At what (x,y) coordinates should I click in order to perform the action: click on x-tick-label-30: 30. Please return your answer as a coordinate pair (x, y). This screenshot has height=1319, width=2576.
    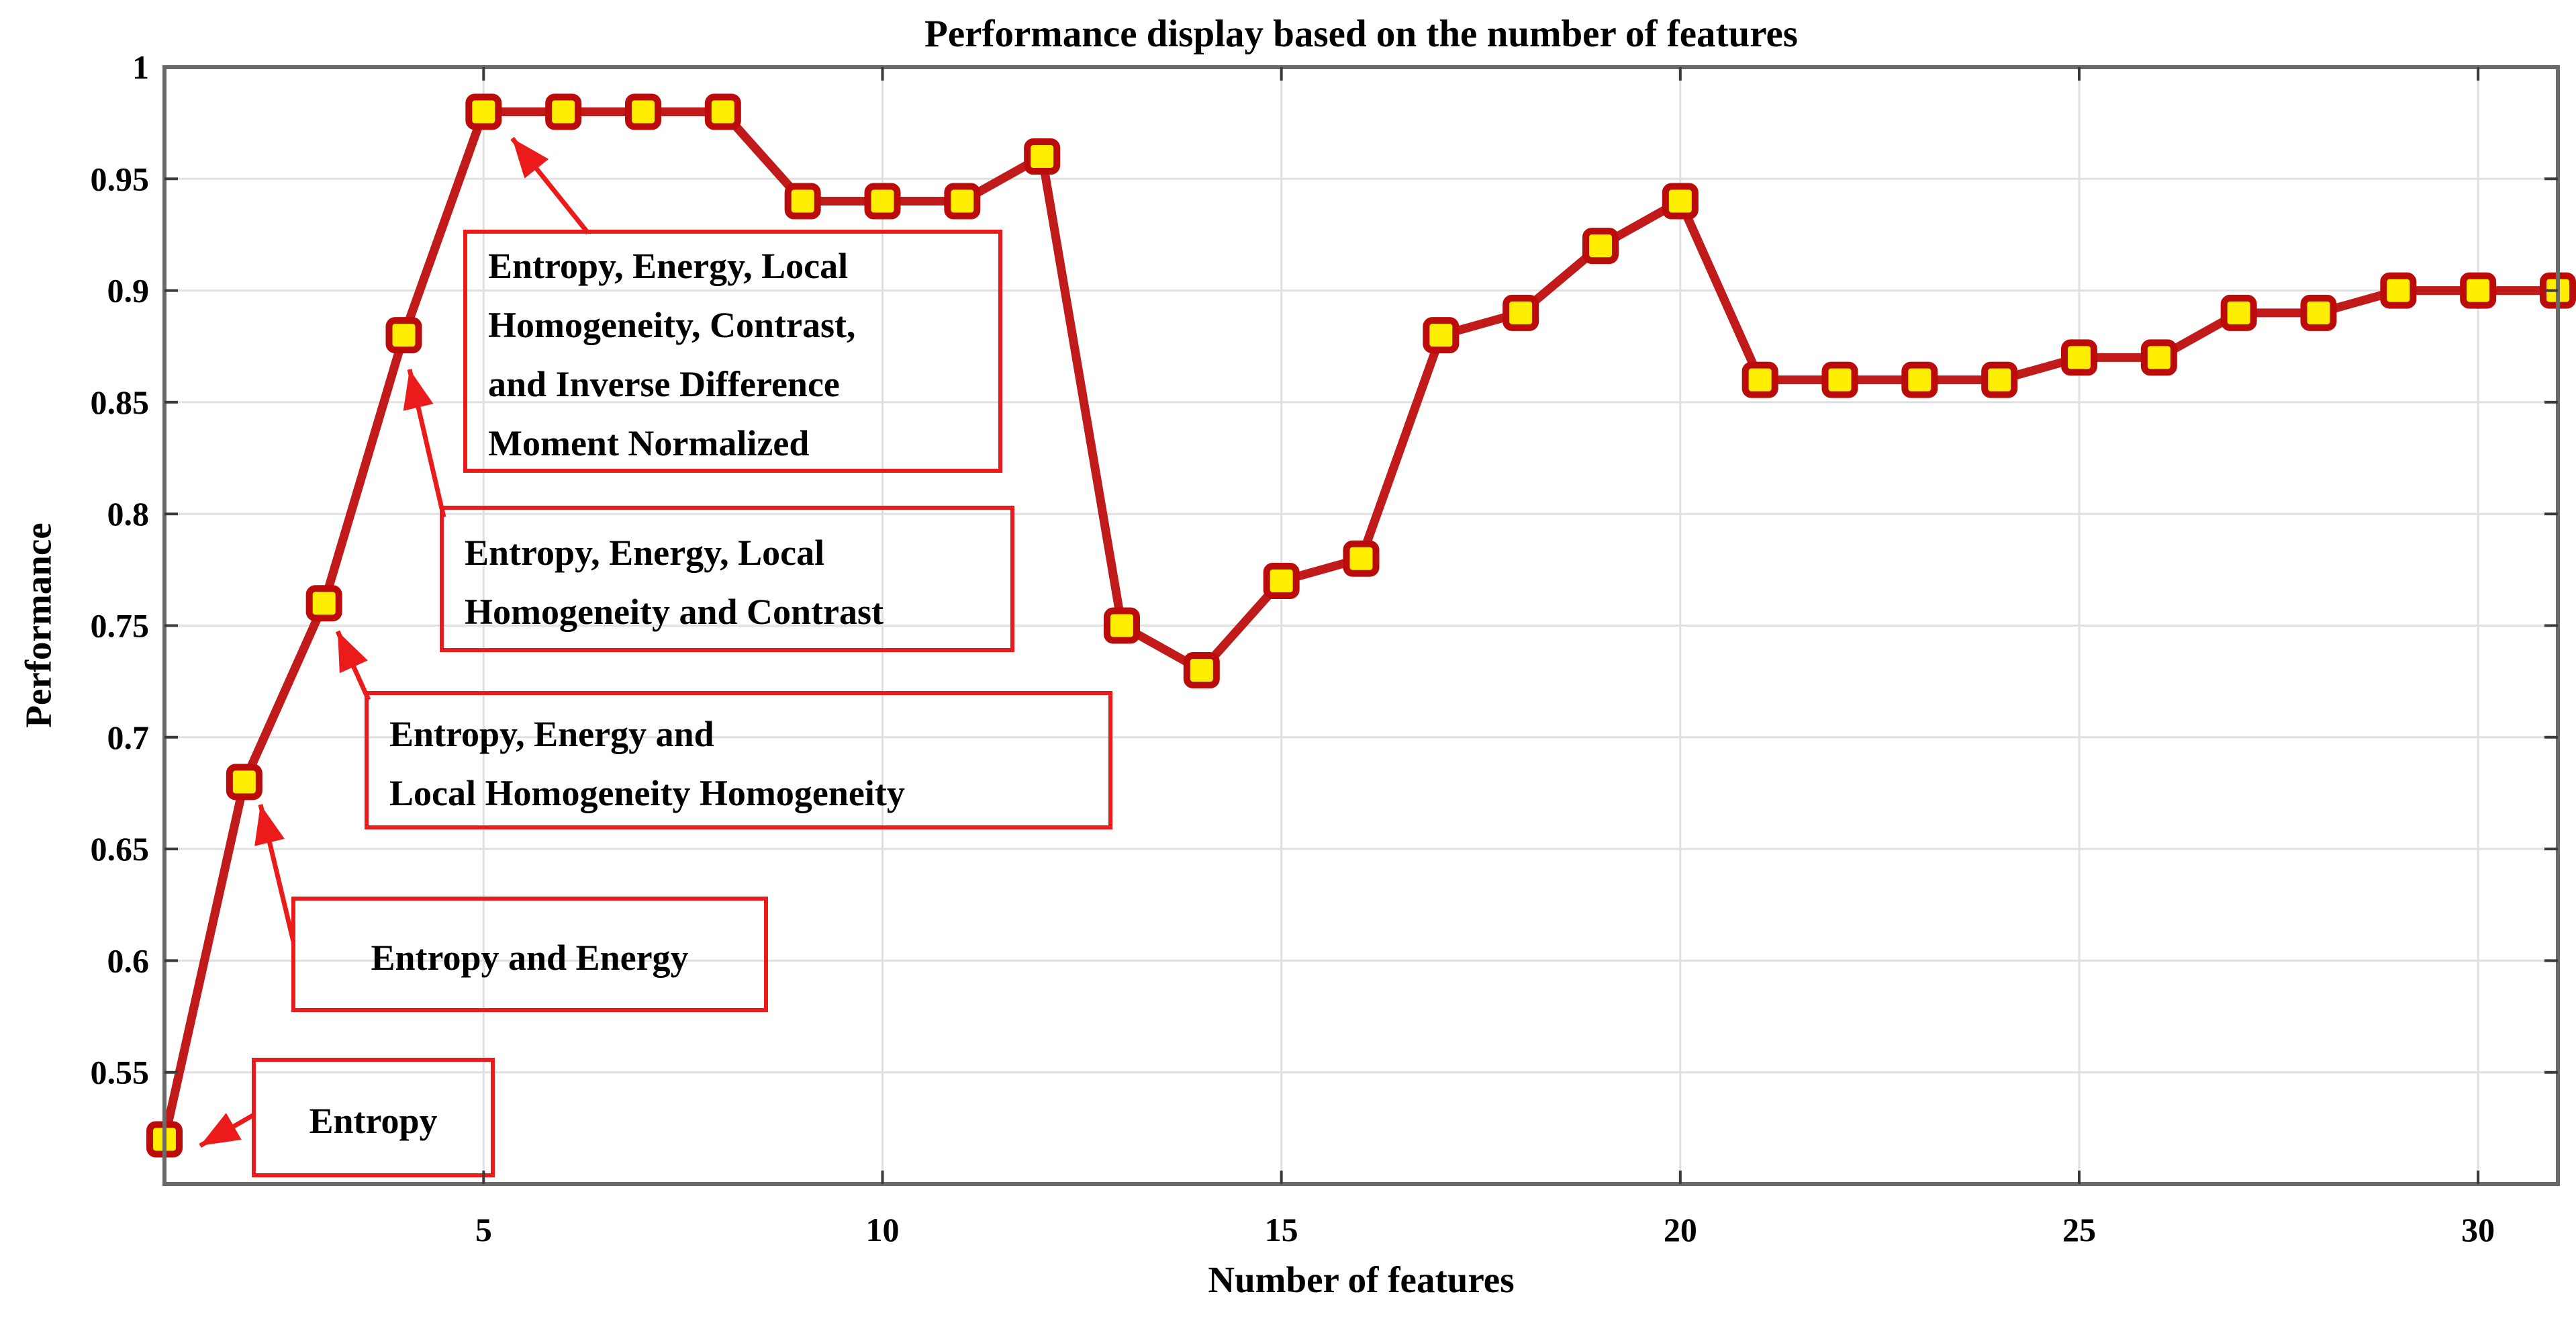
    Looking at the image, I should click on (2478, 1229).